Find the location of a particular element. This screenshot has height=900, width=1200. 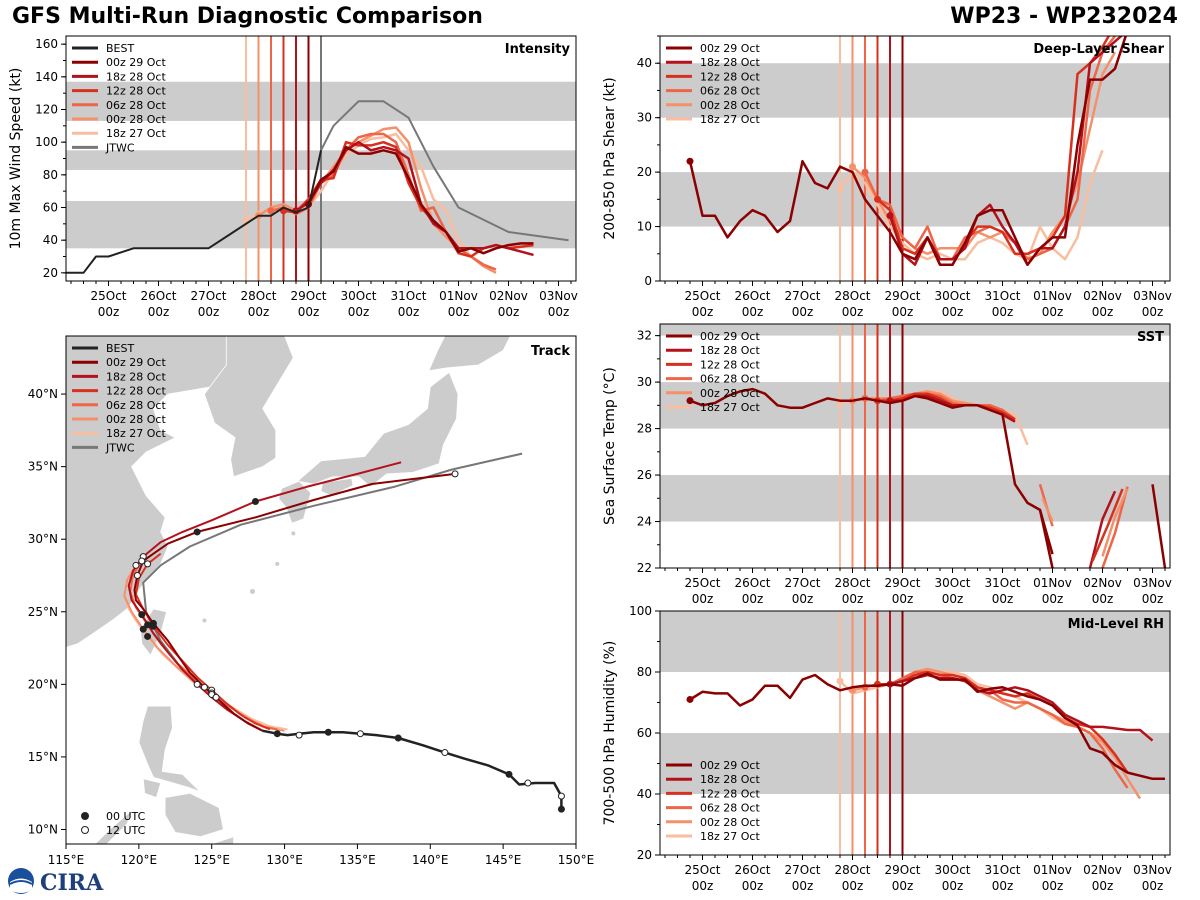

init-point-06z-28-oct is located at coordinates (865, 172).